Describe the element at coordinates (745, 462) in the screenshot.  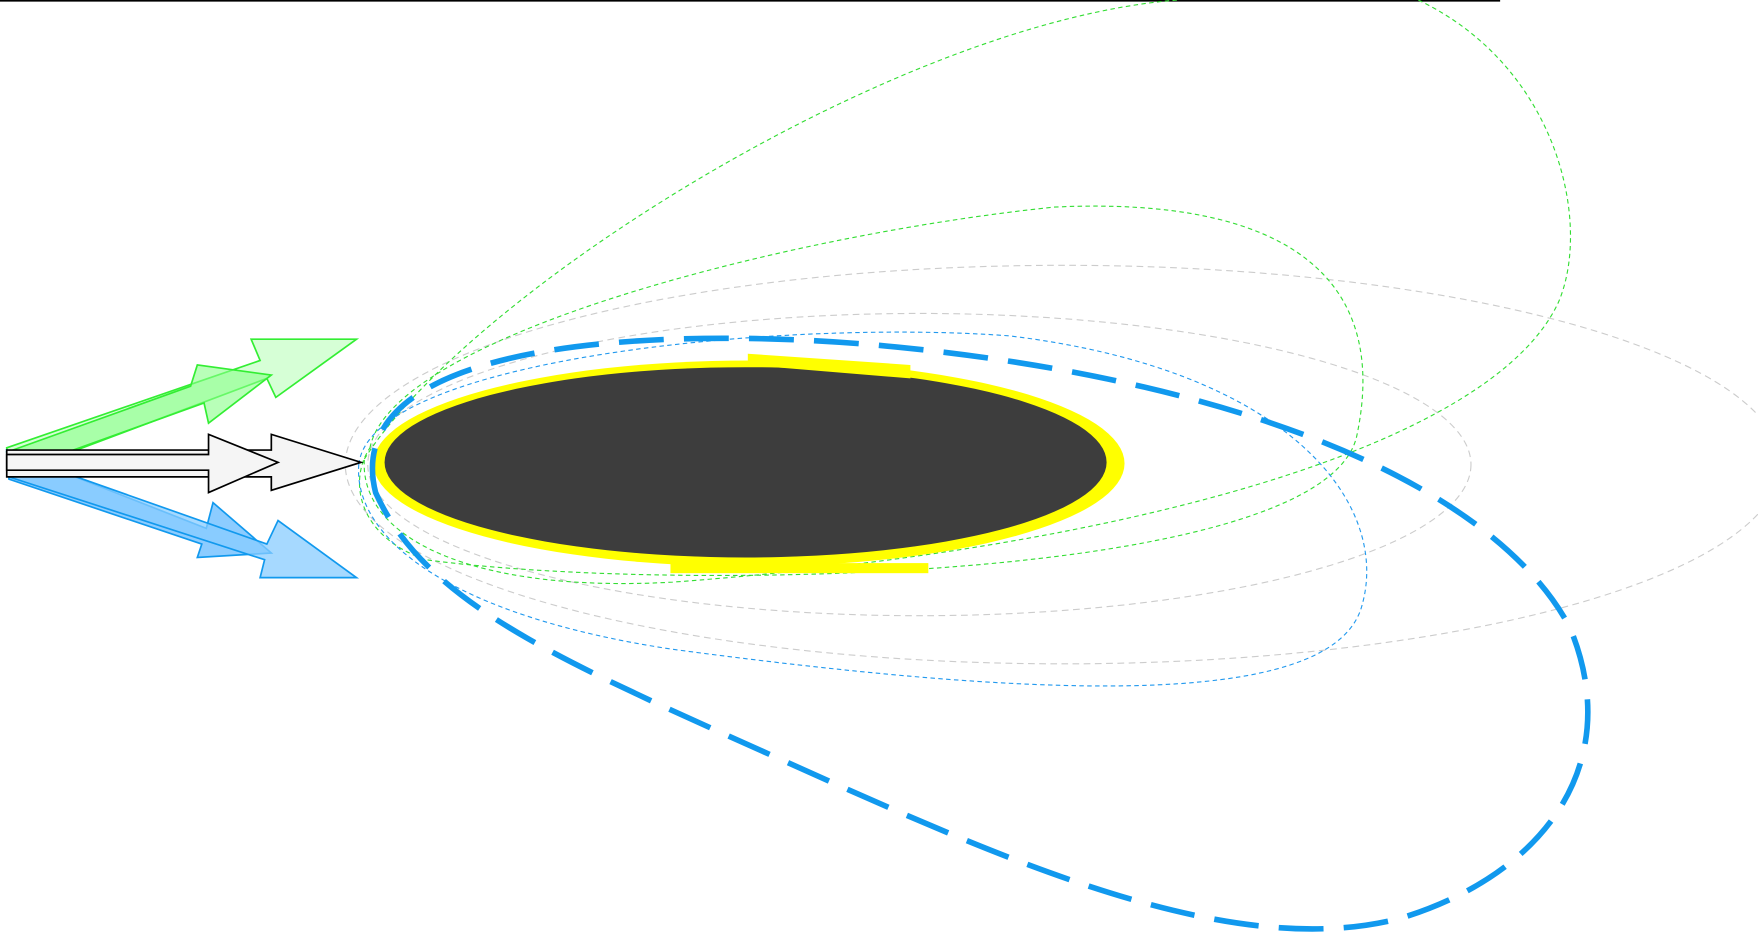
I see `body` at that location.